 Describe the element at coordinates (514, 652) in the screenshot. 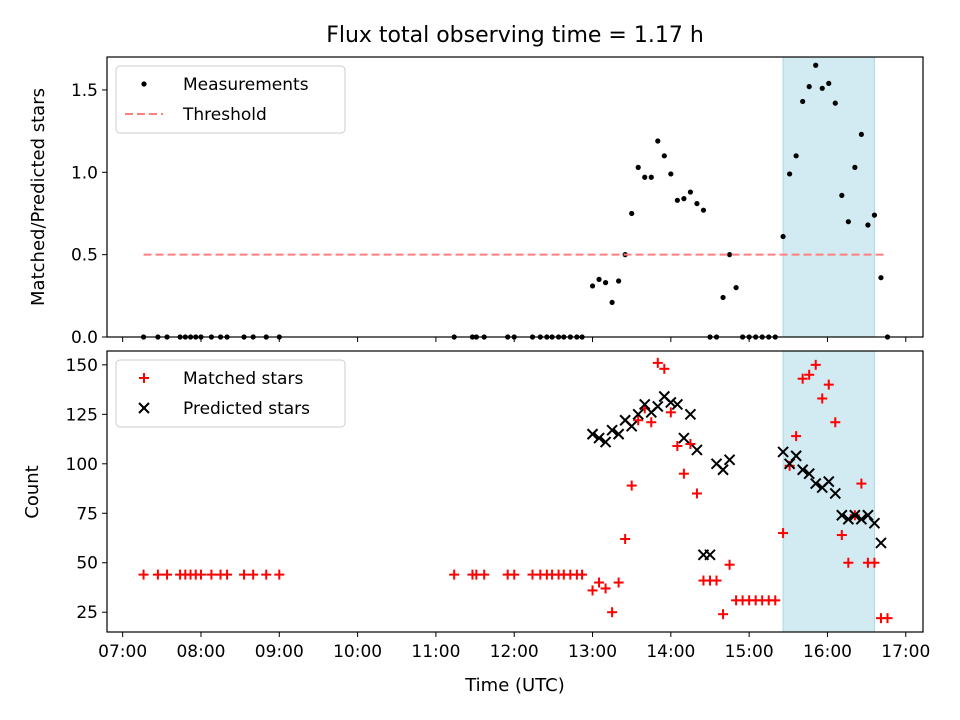

I see `x-tick-label: 12:00` at that location.